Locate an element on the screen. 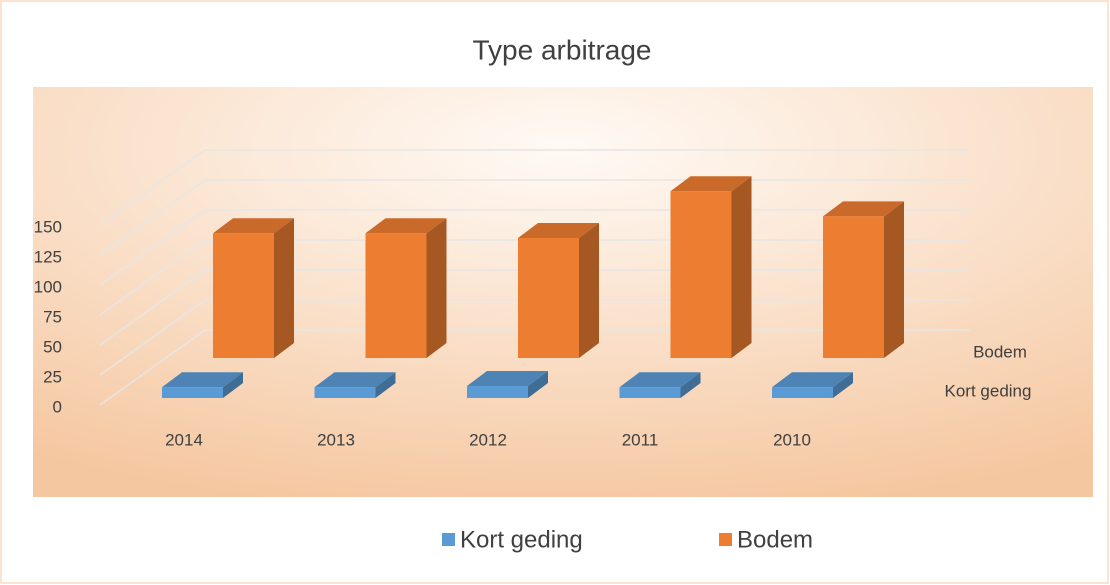 The image size is (1110, 585). x-tick-label: 2011 is located at coordinates (640, 439).